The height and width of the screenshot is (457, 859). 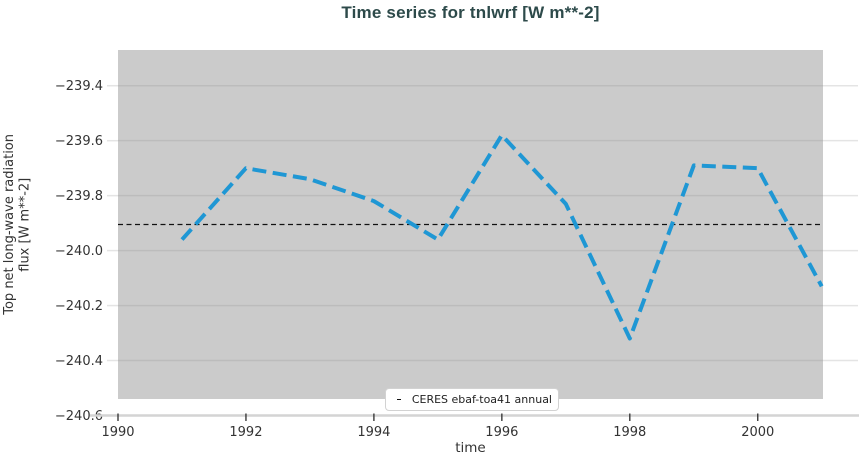 What do you see at coordinates (79, 86) in the screenshot?
I see `y-tick-label: −239.4` at bounding box center [79, 86].